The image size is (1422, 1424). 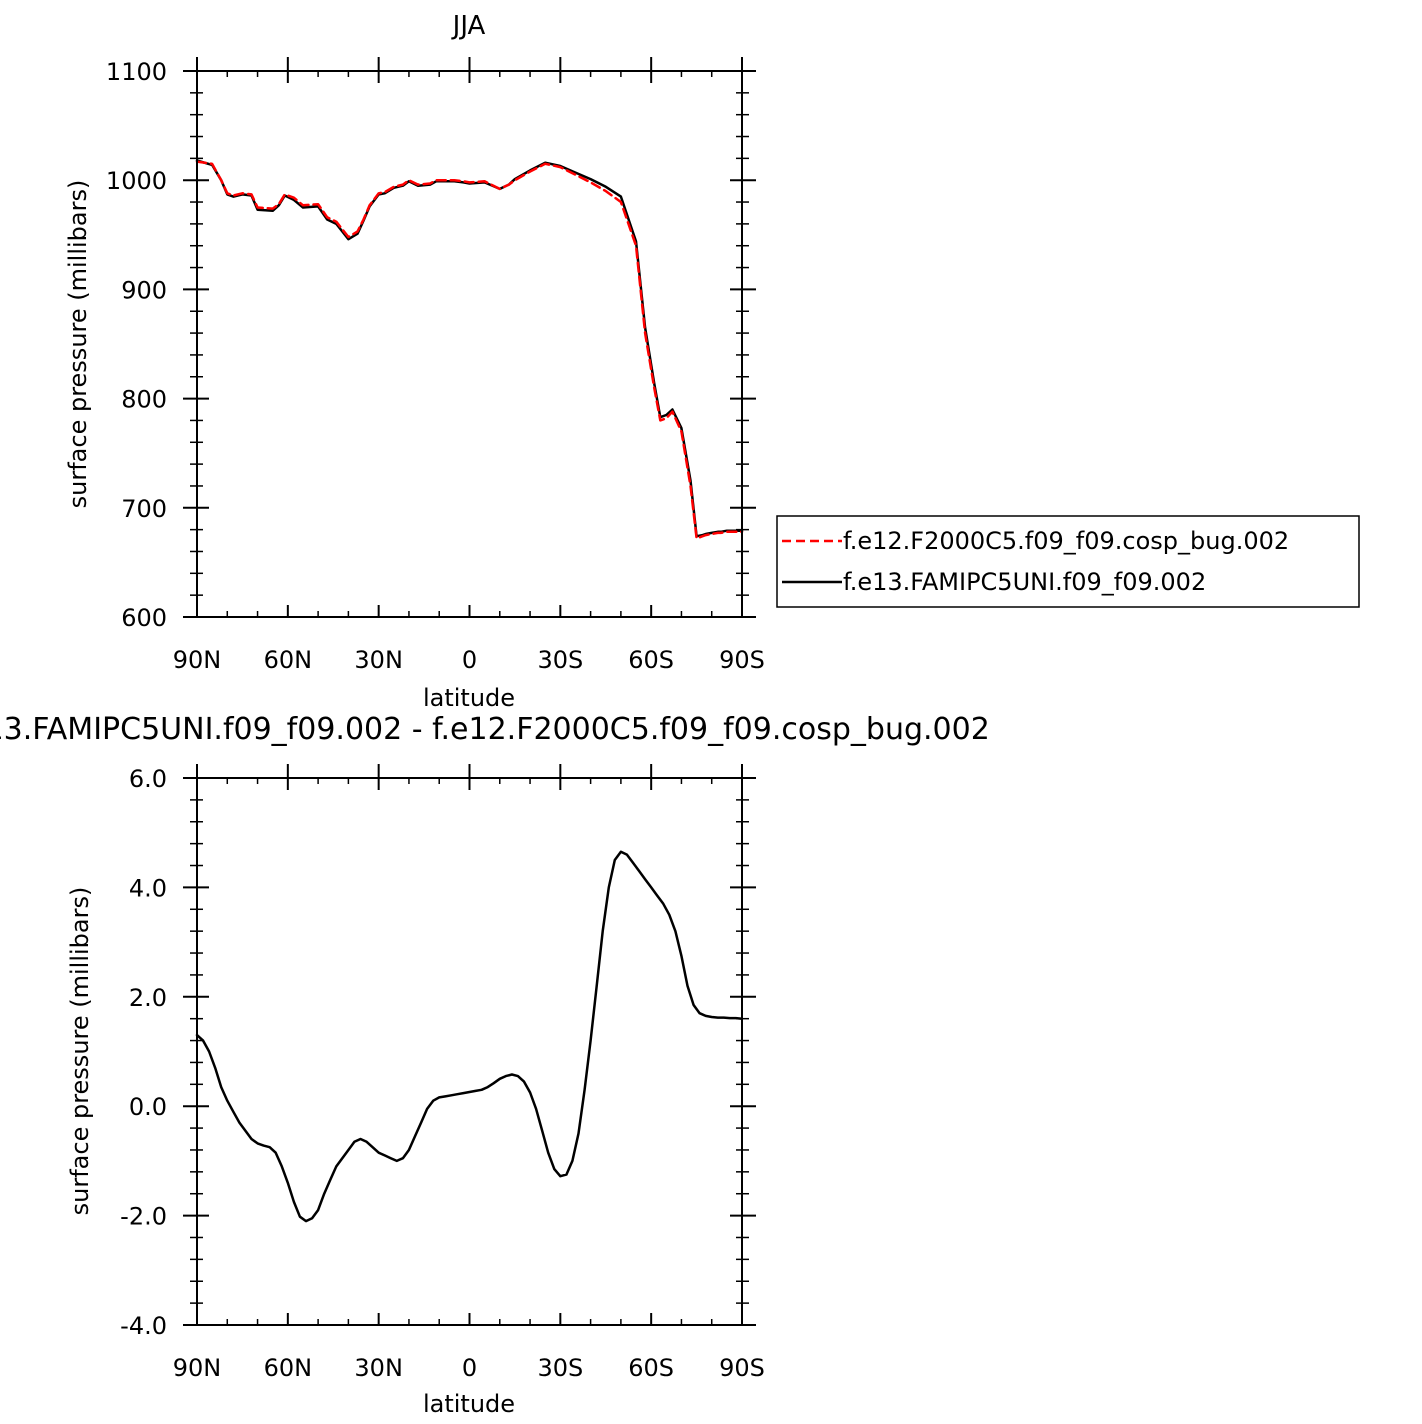 I want to click on top-chart-plot-frame, so click(x=469, y=344).